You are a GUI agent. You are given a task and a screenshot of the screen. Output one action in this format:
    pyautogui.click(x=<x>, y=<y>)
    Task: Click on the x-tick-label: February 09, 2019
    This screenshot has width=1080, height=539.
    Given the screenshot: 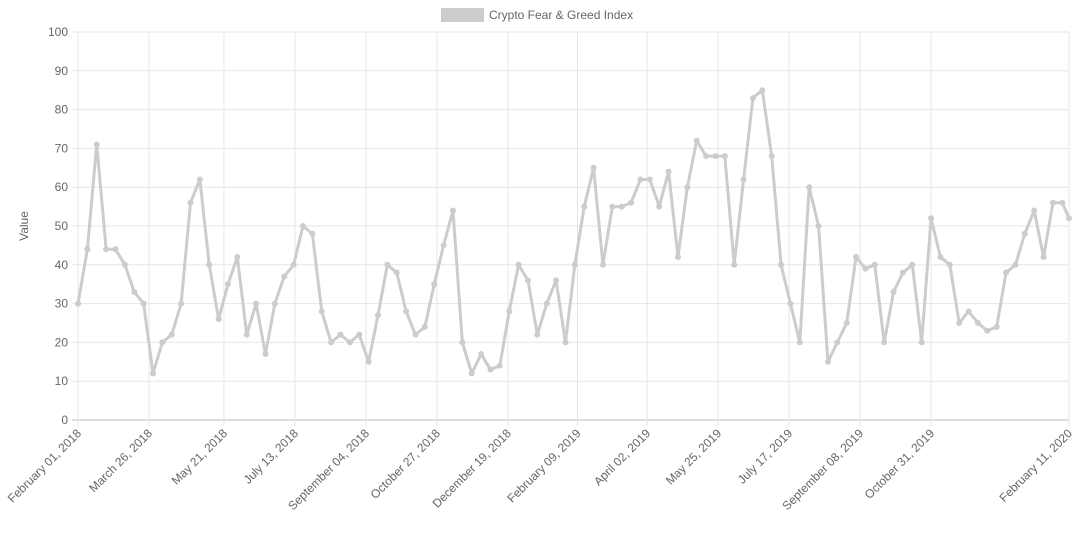 What is the action you would take?
    pyautogui.click(x=543, y=465)
    